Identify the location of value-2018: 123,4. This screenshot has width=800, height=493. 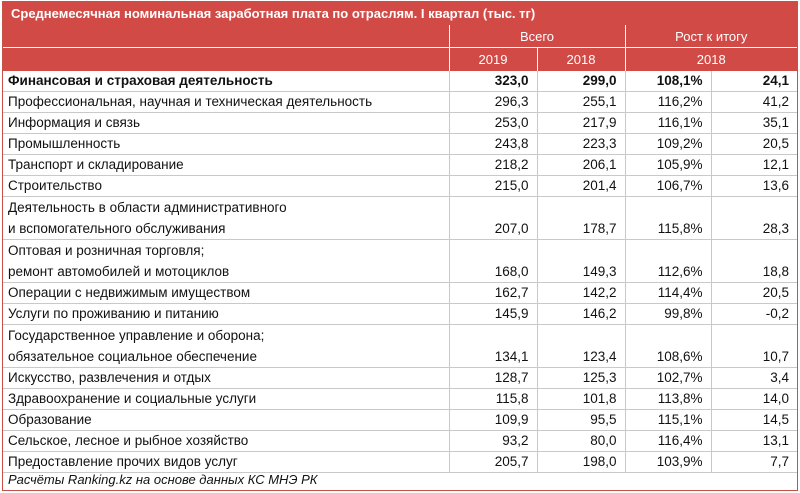
(580, 346).